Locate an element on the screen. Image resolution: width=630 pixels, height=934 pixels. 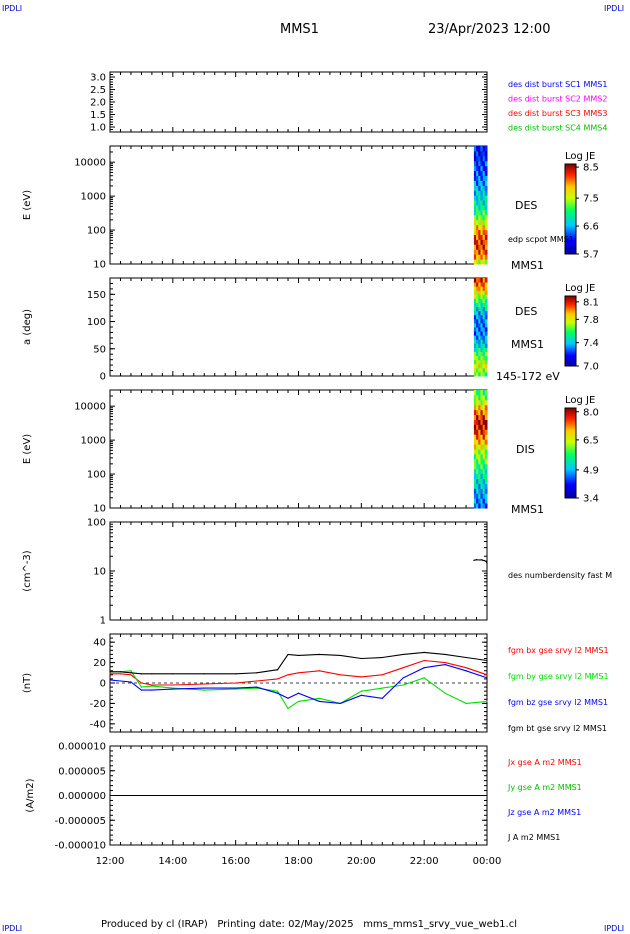
colorbar-title: Log JE is located at coordinates (580, 288).